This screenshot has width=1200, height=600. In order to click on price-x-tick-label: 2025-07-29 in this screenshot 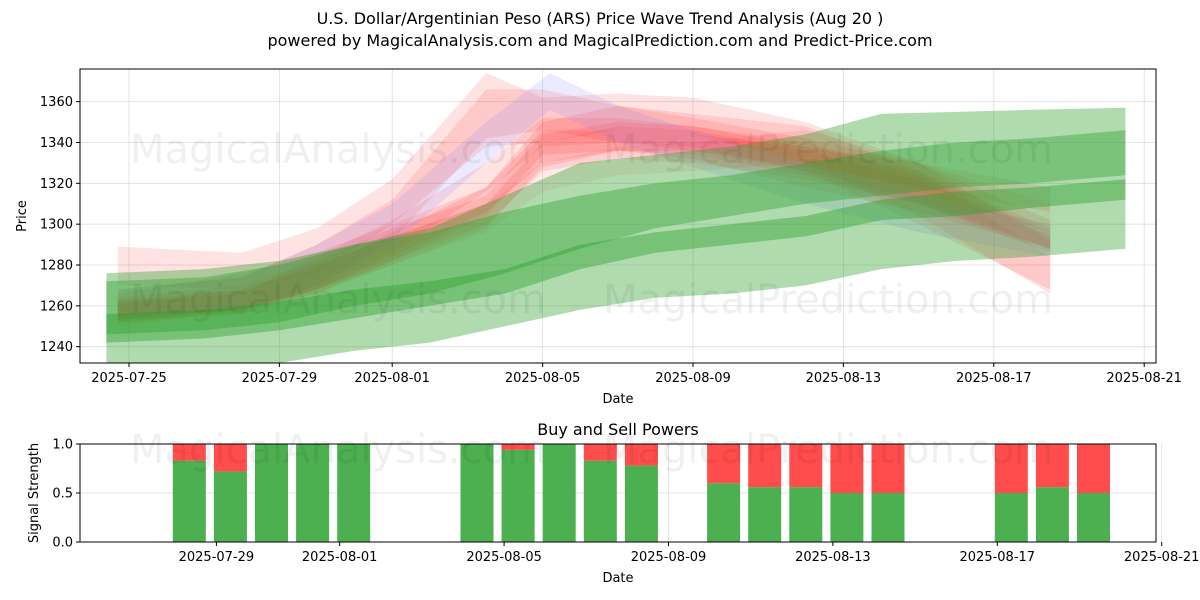, I will do `click(280, 378)`.